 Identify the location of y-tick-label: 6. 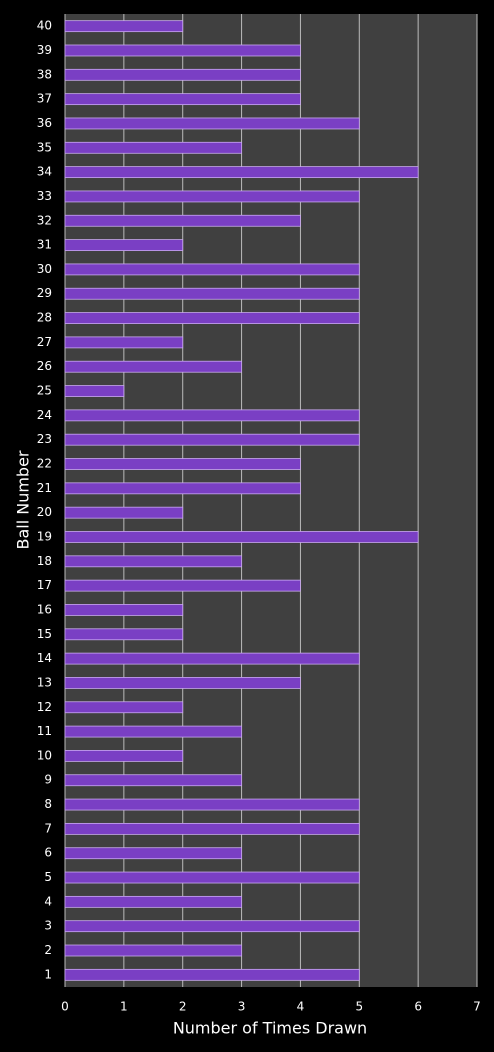
(48, 853).